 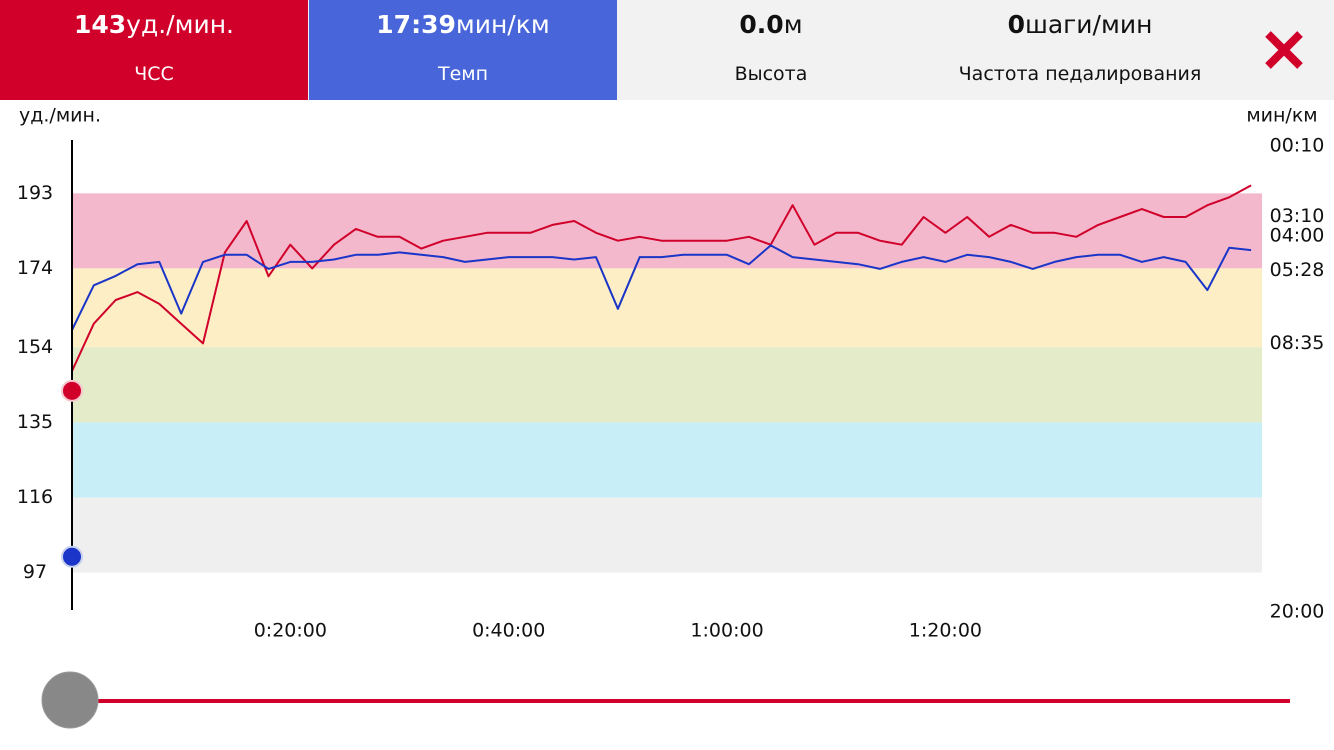 What do you see at coordinates (502, 24) in the screenshot?
I see `metric-unit: мин/км` at bounding box center [502, 24].